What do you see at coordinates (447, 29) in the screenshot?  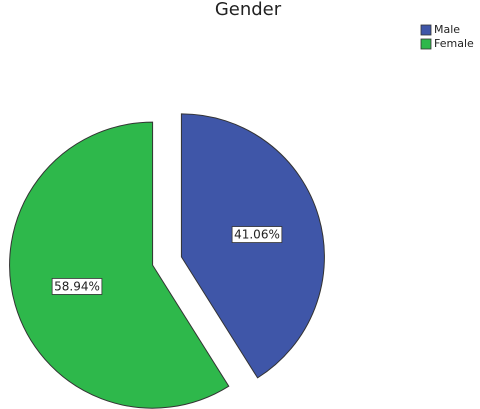 I see `legend-label: Male` at bounding box center [447, 29].